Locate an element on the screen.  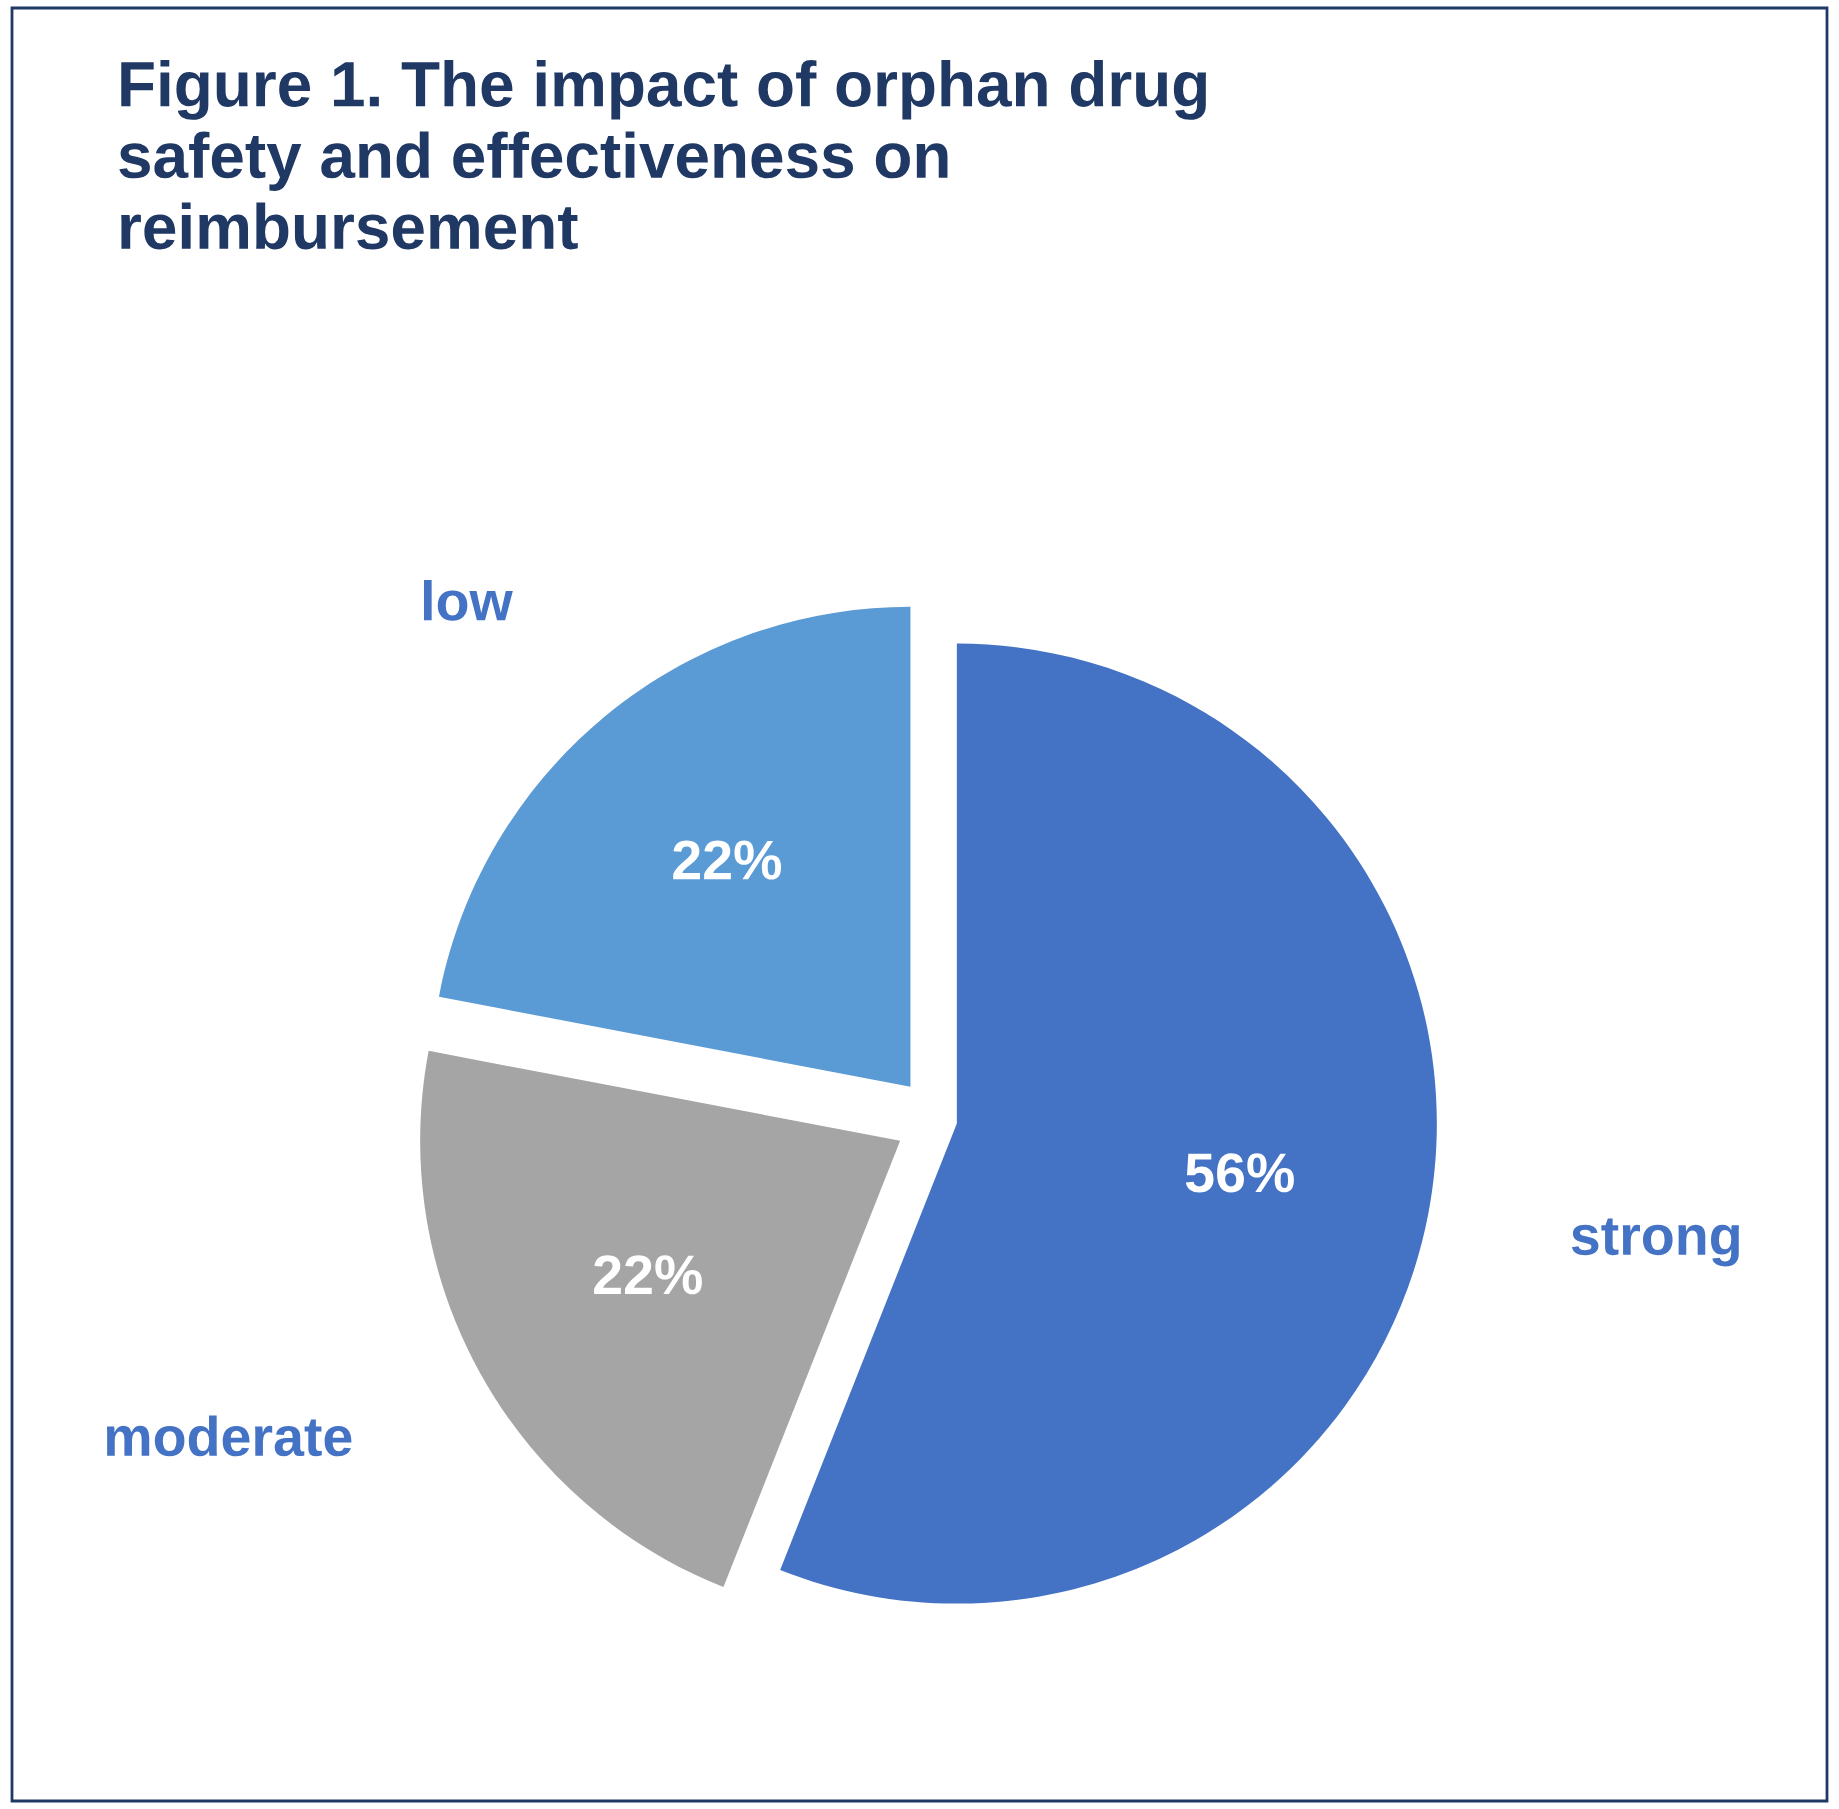
data-label: 56% is located at coordinates (1239, 1173).